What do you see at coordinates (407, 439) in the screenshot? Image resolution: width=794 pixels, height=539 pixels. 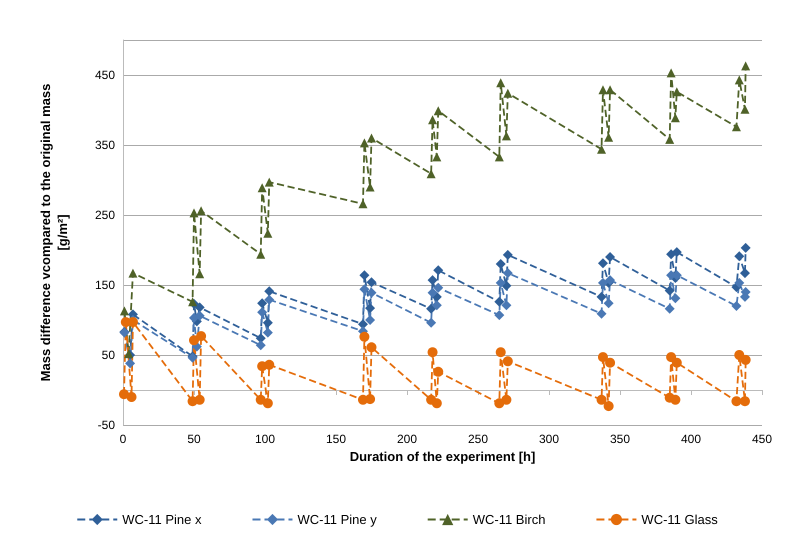 I see `x-tick-label: 200` at bounding box center [407, 439].